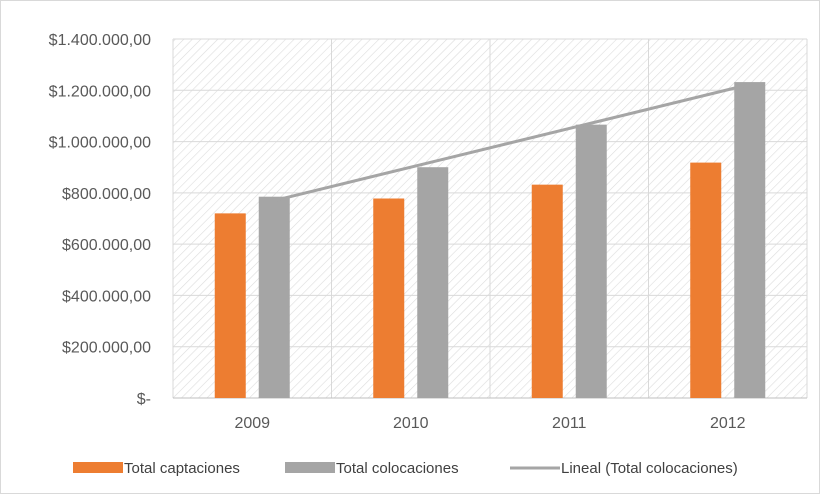  Describe the element at coordinates (547, 291) in the screenshot. I see `bar-captaciones-2011` at that location.